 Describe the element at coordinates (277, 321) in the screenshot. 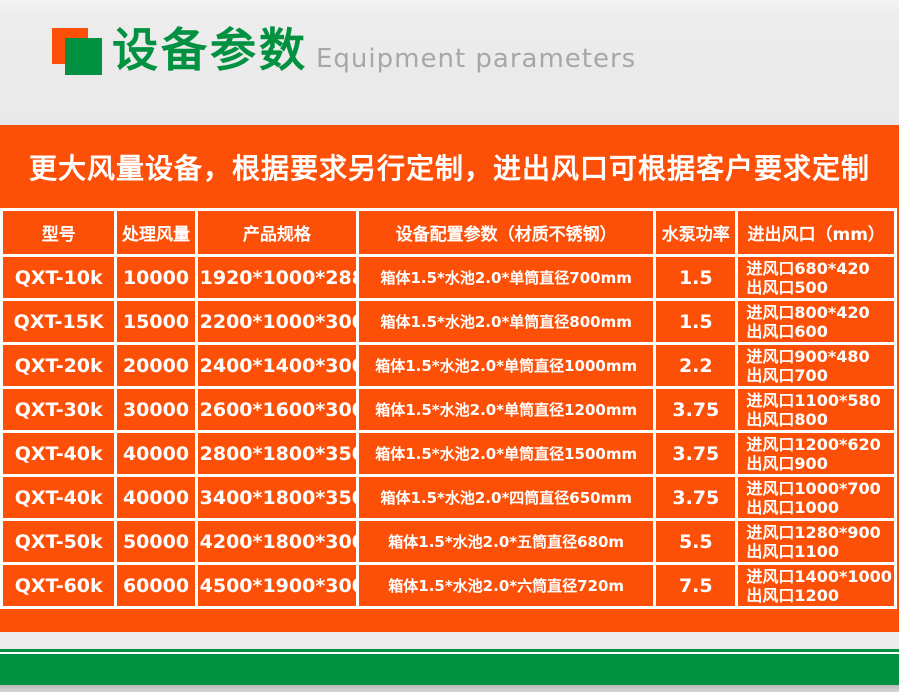

I see `cell-size: 2200*1000*3000` at that location.